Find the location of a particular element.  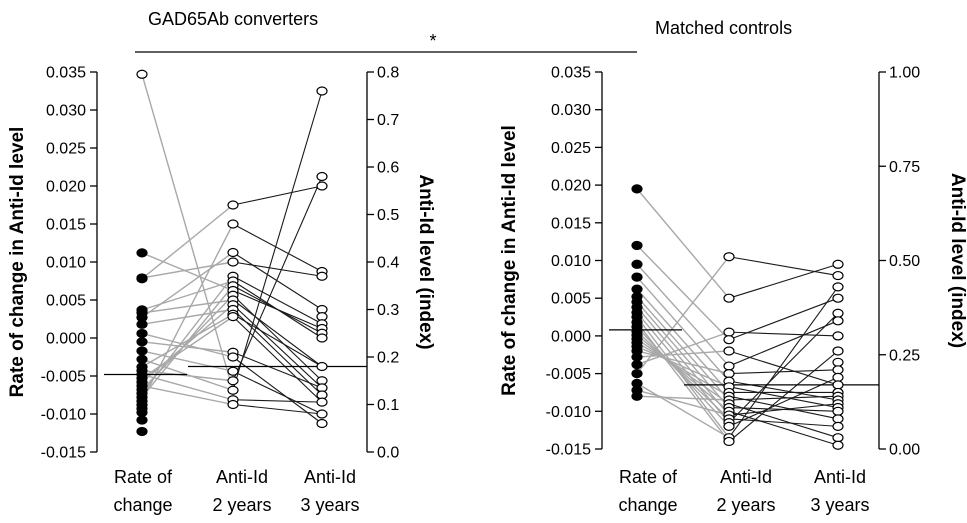

right-tick-label: 0.6 is located at coordinates (388, 168).